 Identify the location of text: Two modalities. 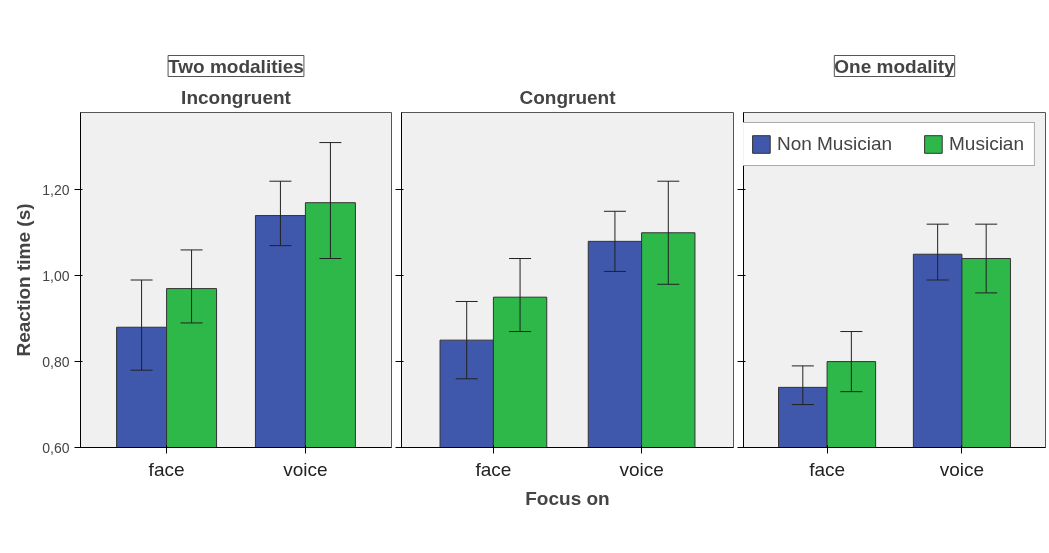
(236, 66).